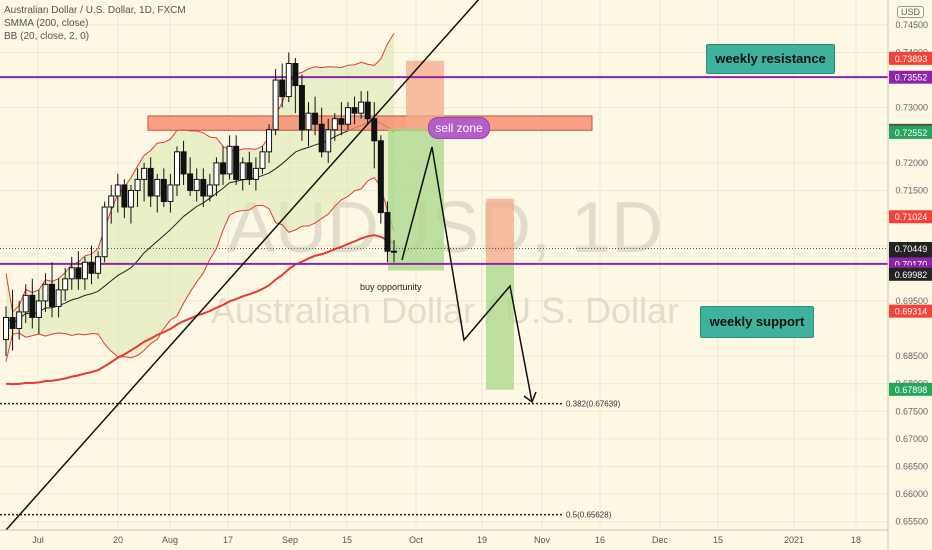  Describe the element at coordinates (228, 540) in the screenshot. I see `x-tick-label: 17` at that location.